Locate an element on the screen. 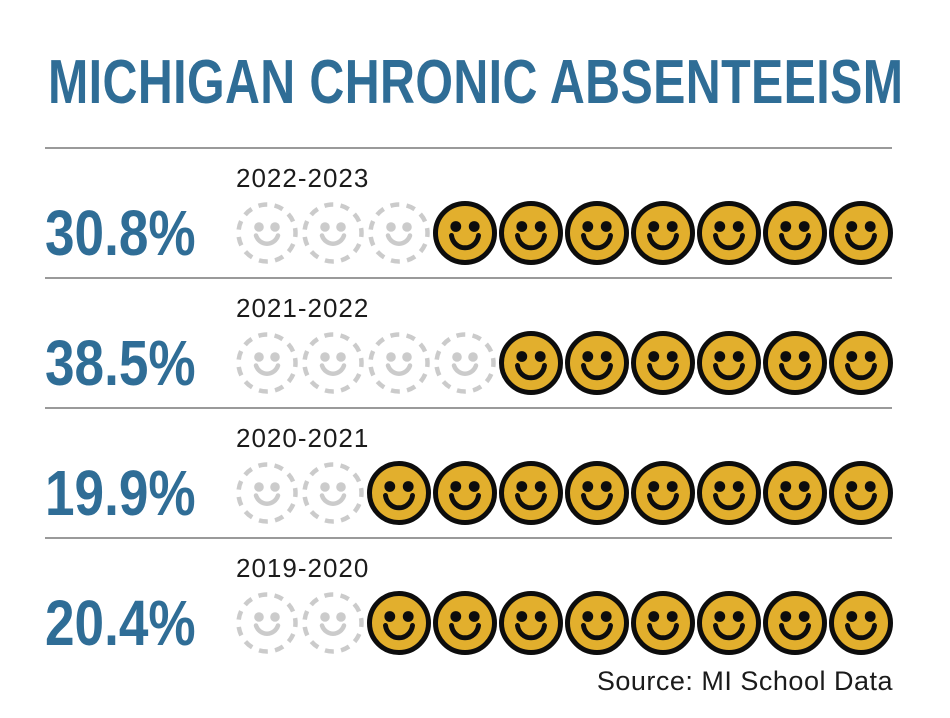  percent-value: 38.5% is located at coordinates (120, 363).